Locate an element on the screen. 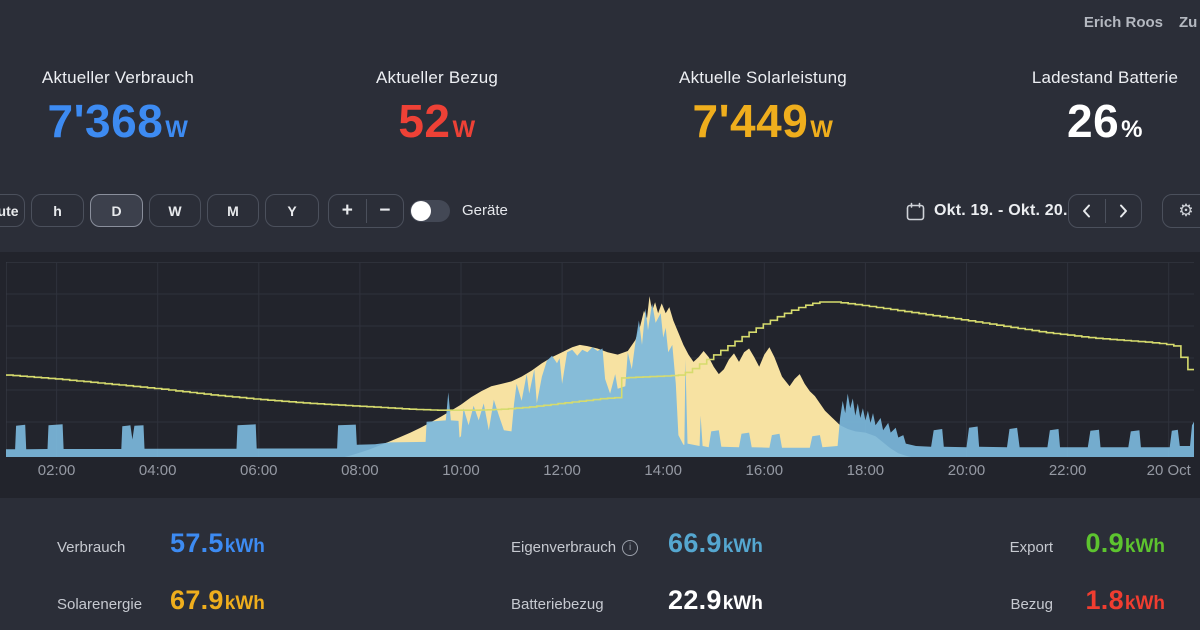 The height and width of the screenshot is (630, 1200). next-day-button is located at coordinates (1124, 211).